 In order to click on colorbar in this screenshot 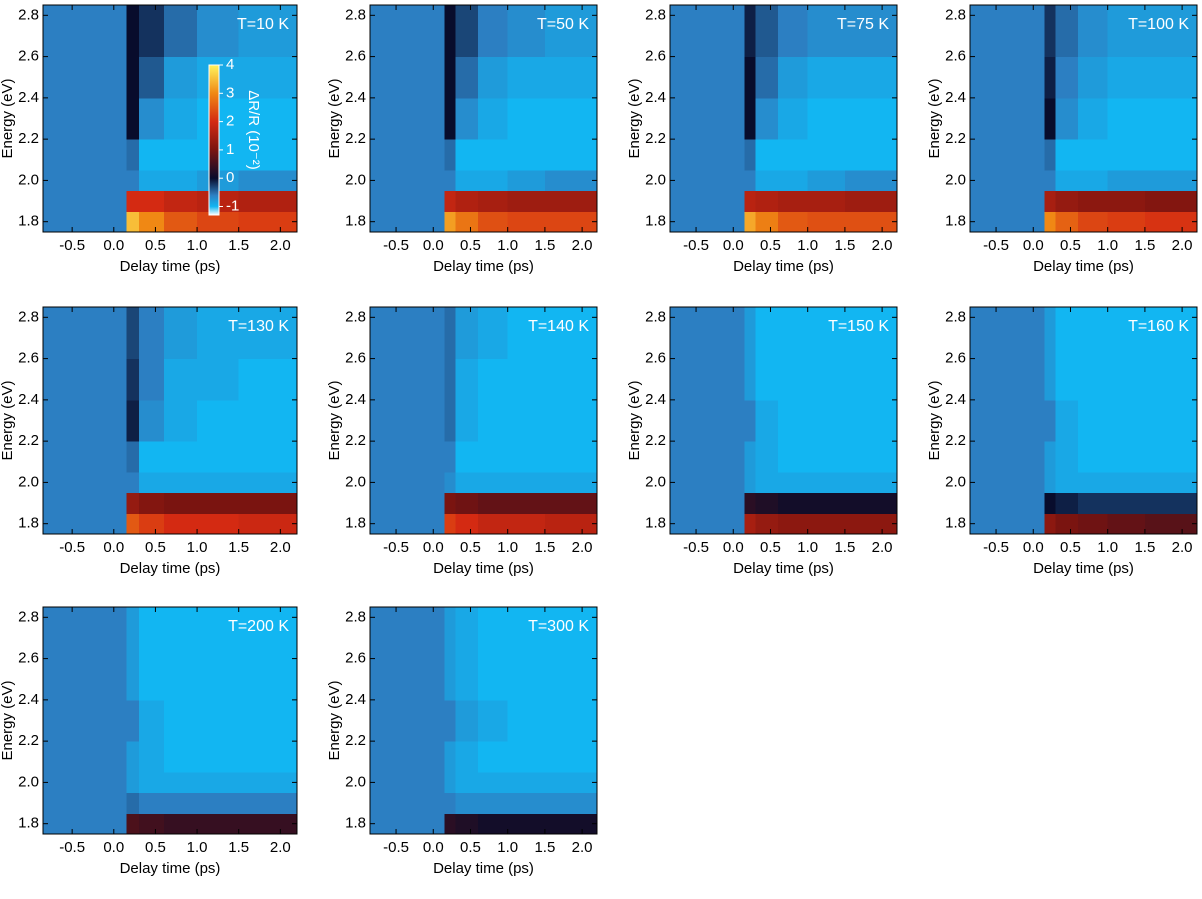, I will do `click(214, 140)`.